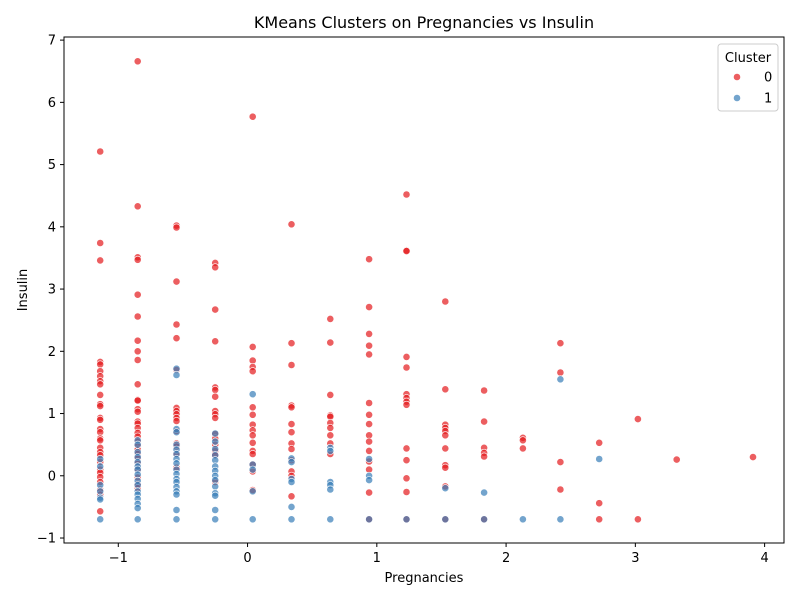 The height and width of the screenshot is (600, 800). What do you see at coordinates (506, 558) in the screenshot?
I see `x-tick-label-3: 2` at bounding box center [506, 558].